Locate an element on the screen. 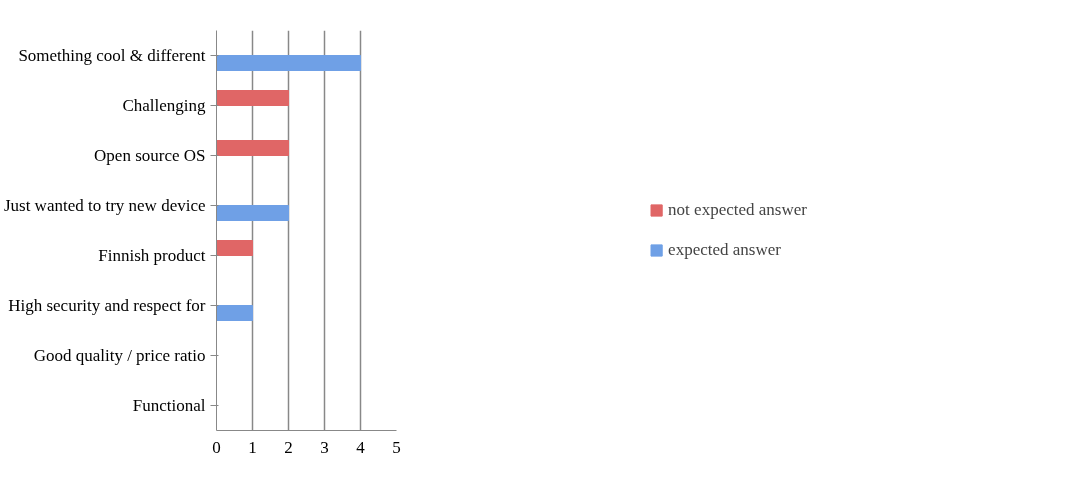 The height and width of the screenshot is (477, 1073). y-tick-label: Just wanted to try new device is located at coordinates (104, 205).